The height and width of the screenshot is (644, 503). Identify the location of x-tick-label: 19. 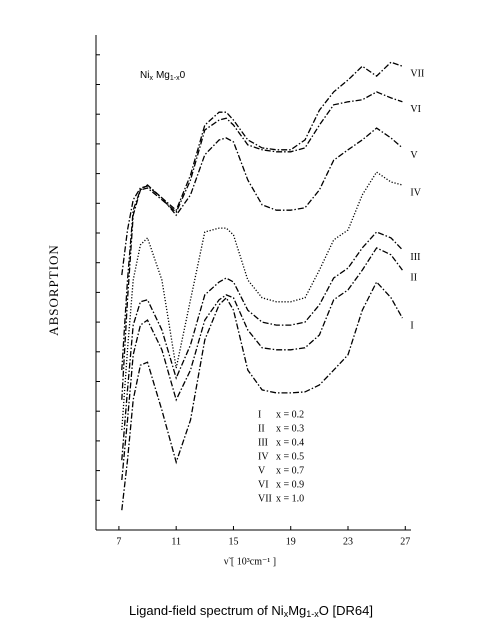
(291, 541).